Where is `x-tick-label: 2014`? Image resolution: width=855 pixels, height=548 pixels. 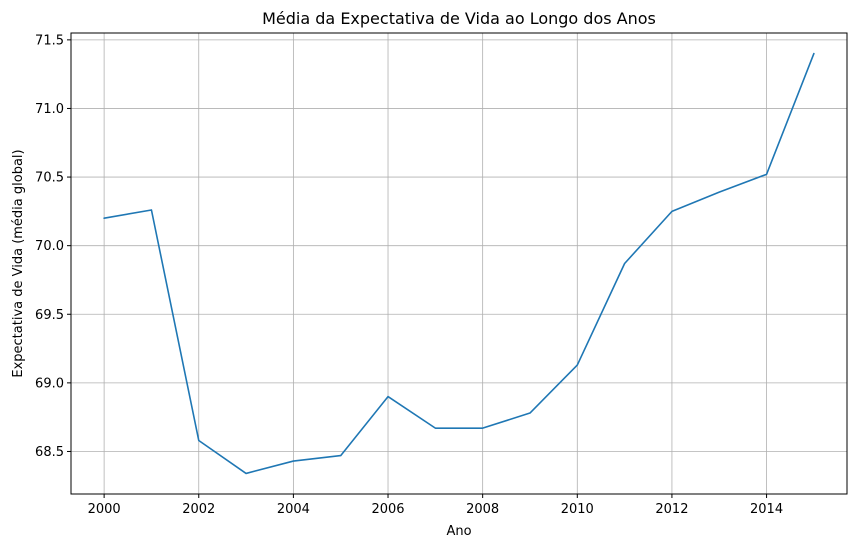
x-tick-label: 2014 is located at coordinates (766, 509).